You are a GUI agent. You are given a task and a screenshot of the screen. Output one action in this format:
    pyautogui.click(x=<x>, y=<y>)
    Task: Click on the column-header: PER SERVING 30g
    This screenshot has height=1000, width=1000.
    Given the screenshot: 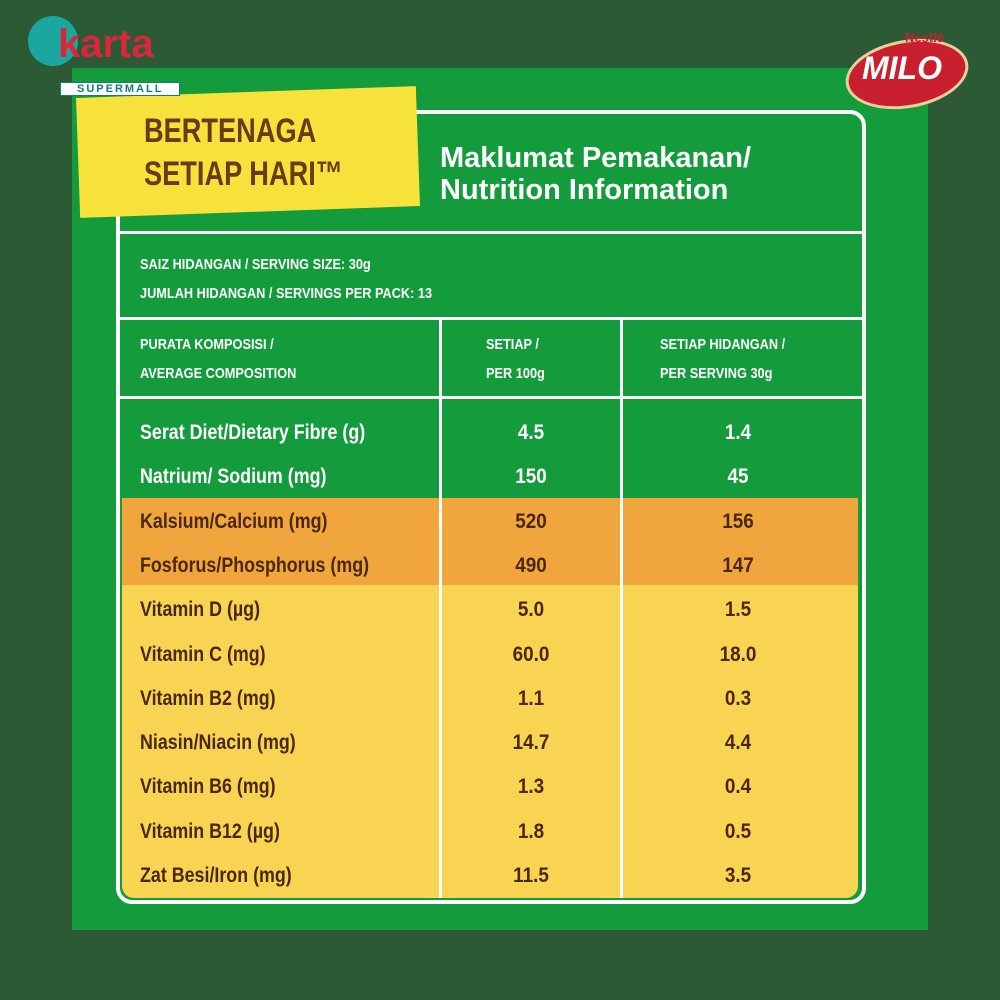 What is the action you would take?
    pyautogui.click(x=716, y=373)
    